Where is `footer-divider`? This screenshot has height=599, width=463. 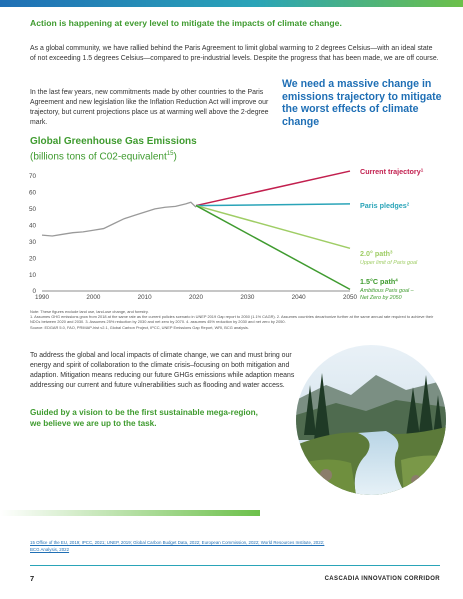
footer-divider is located at coordinates (235, 566).